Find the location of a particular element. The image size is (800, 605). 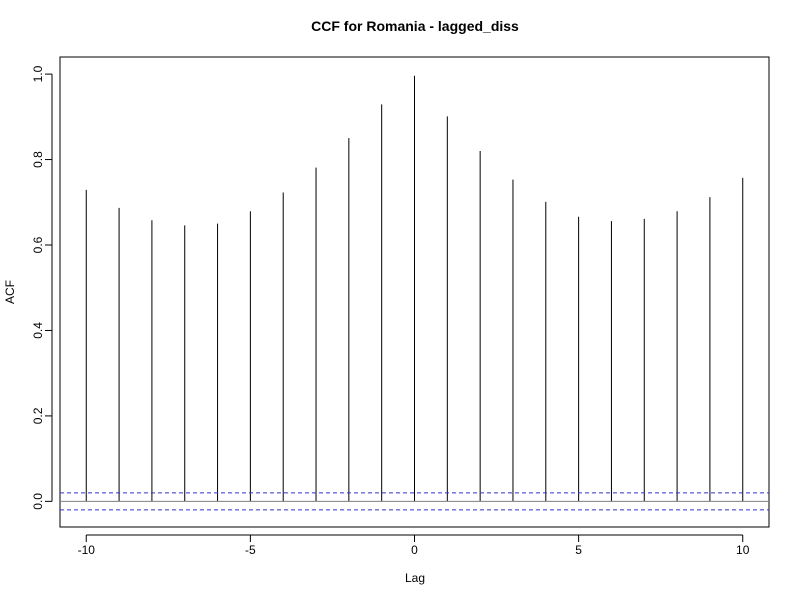

x-tick-label: 10 is located at coordinates (743, 550).